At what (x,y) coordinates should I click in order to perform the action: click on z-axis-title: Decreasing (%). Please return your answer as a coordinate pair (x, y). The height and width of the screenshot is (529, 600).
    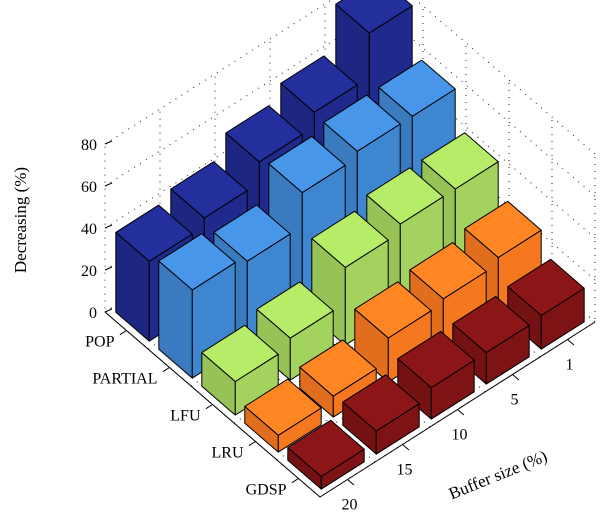
    Looking at the image, I should click on (20, 220).